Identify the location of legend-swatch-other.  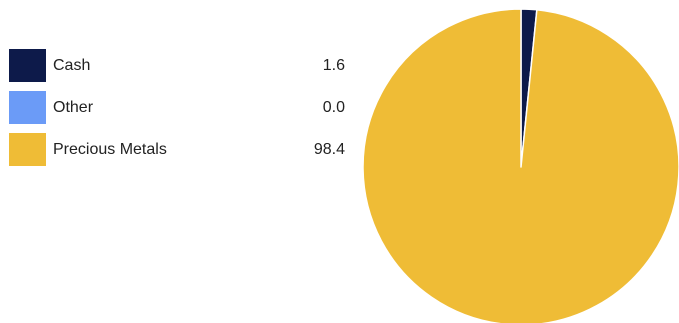
(27, 107).